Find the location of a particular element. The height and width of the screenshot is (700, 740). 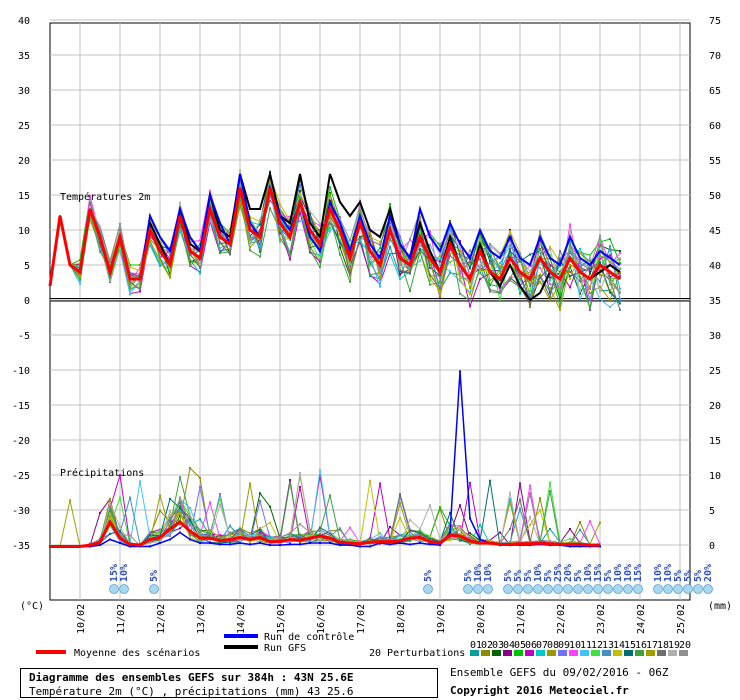

left-tick-label: -25 is located at coordinates (21, 476).